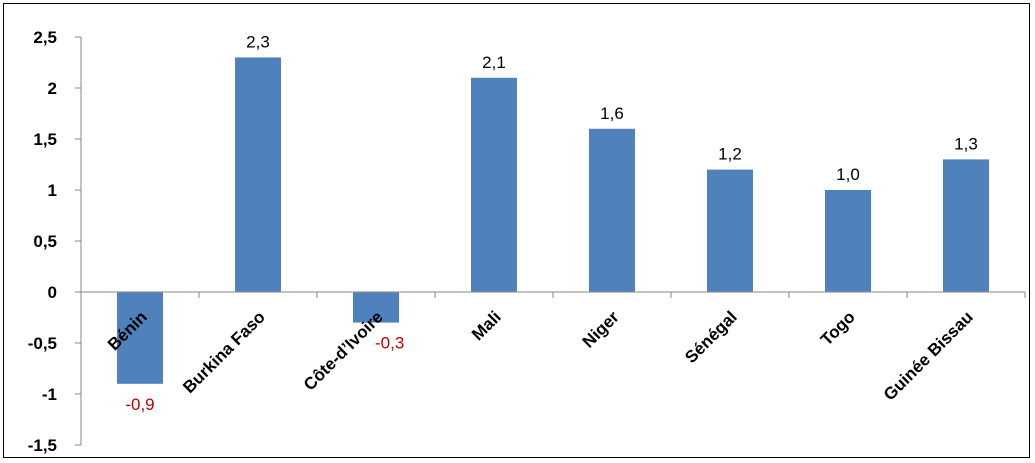 Image resolution: width=1035 pixels, height=463 pixels. What do you see at coordinates (45, 139) in the screenshot?
I see `y-tick-label: 1,5` at bounding box center [45, 139].